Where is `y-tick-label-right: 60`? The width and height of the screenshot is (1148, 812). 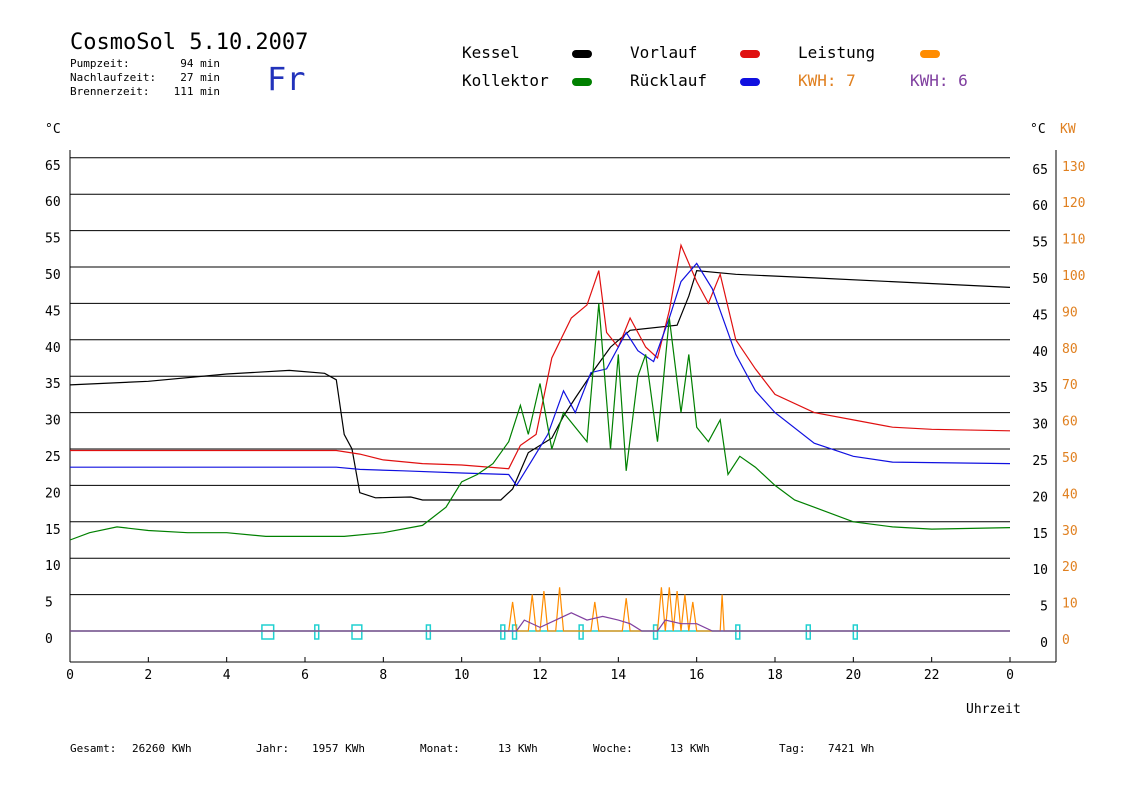
y-tick-label-right: 60 is located at coordinates (1040, 206).